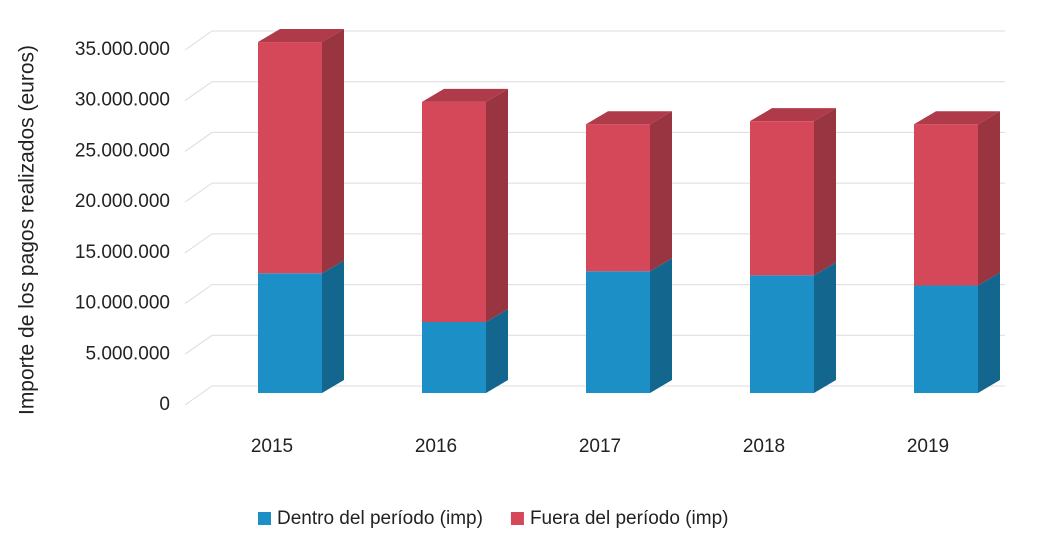  Describe the element at coordinates (122, 252) in the screenshot. I see `y-tick-label: 15.000.000` at that location.